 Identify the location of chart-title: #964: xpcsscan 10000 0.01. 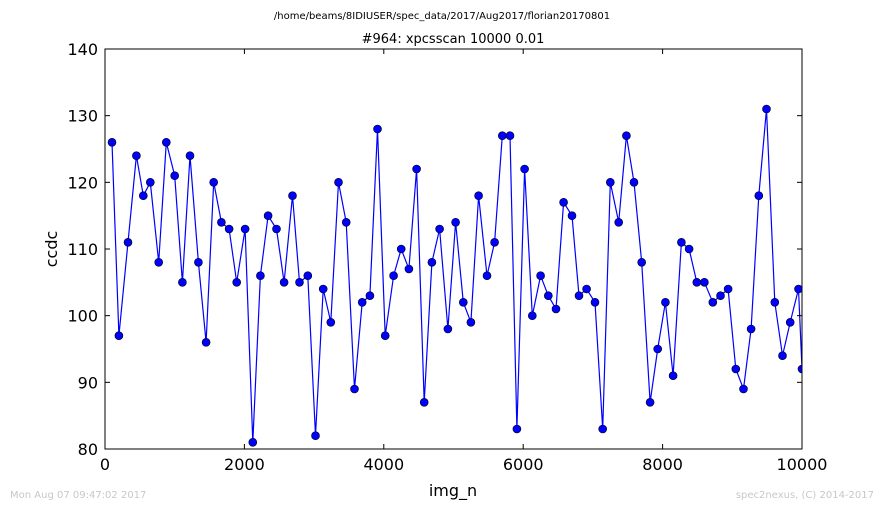
(453, 39).